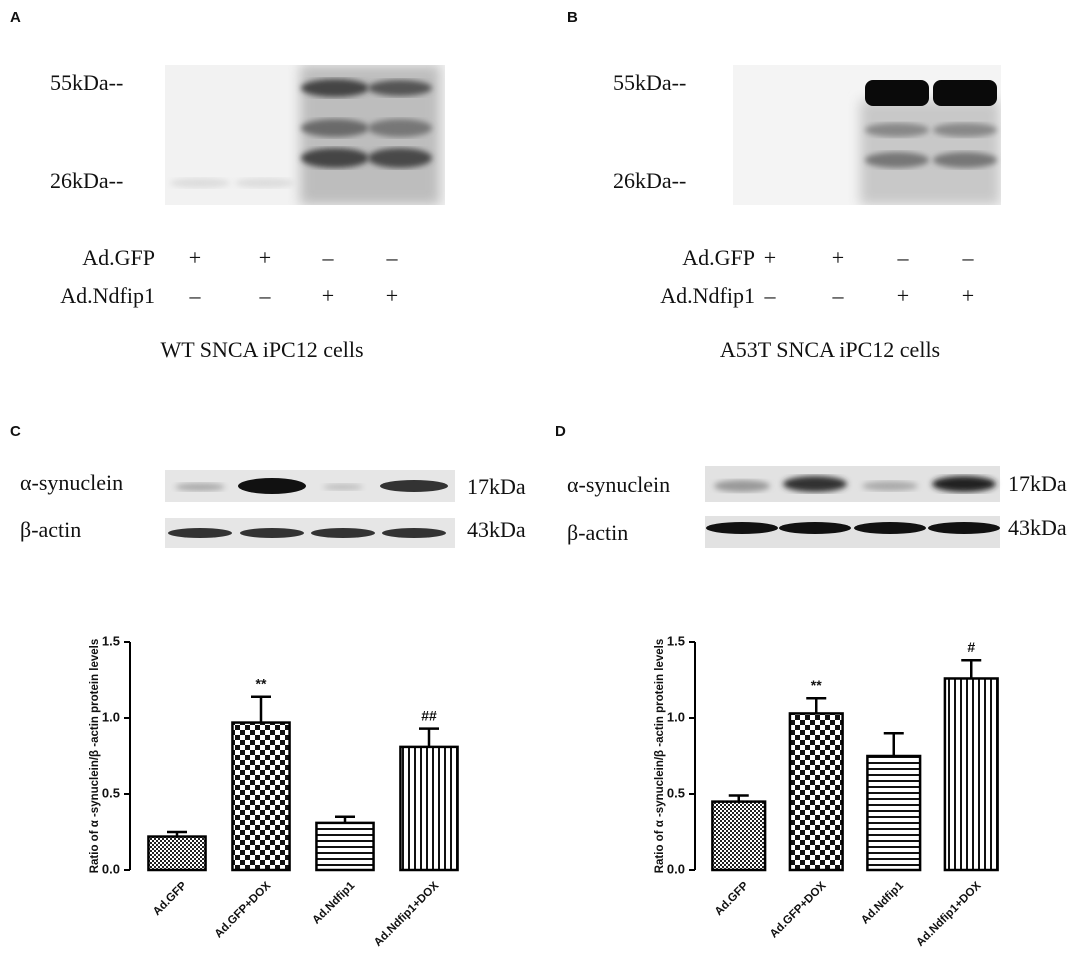 The height and width of the screenshot is (970, 1084). What do you see at coordinates (15, 17) in the screenshot?
I see `panel-letter: A` at bounding box center [15, 17].